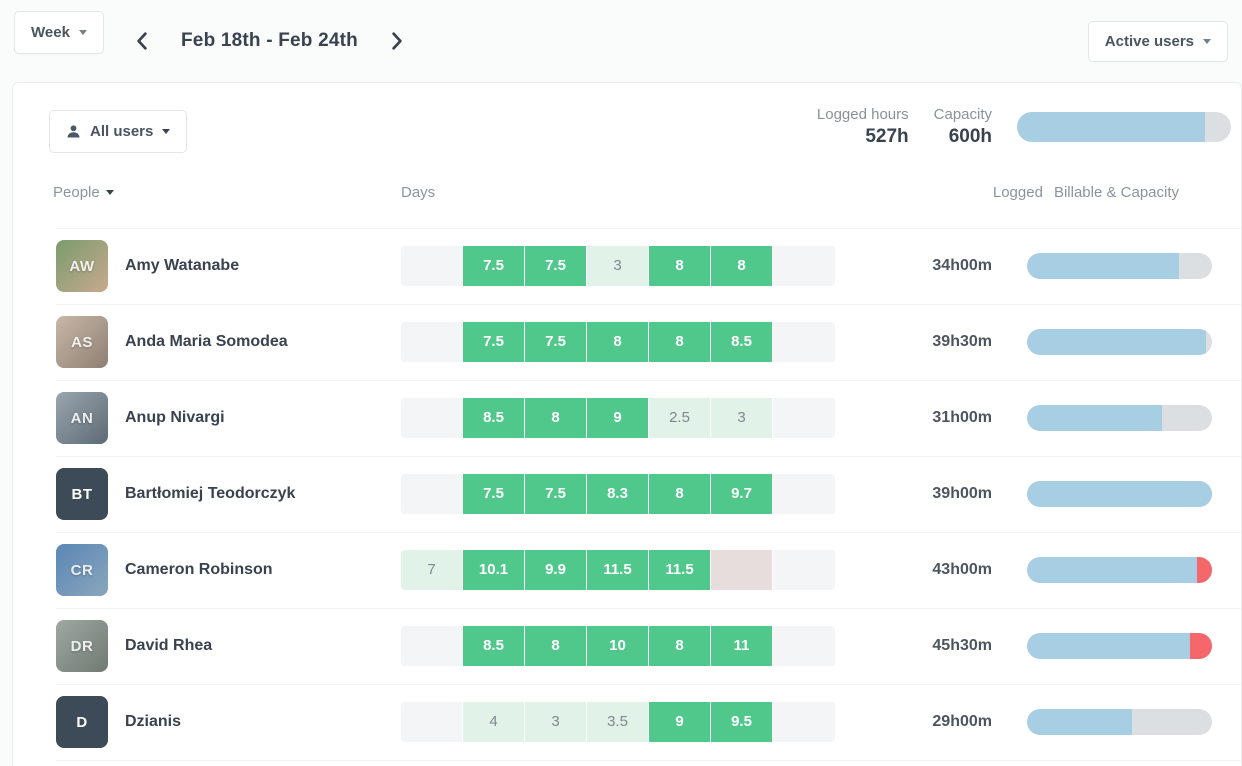  I want to click on day-cell: 10, so click(618, 646).